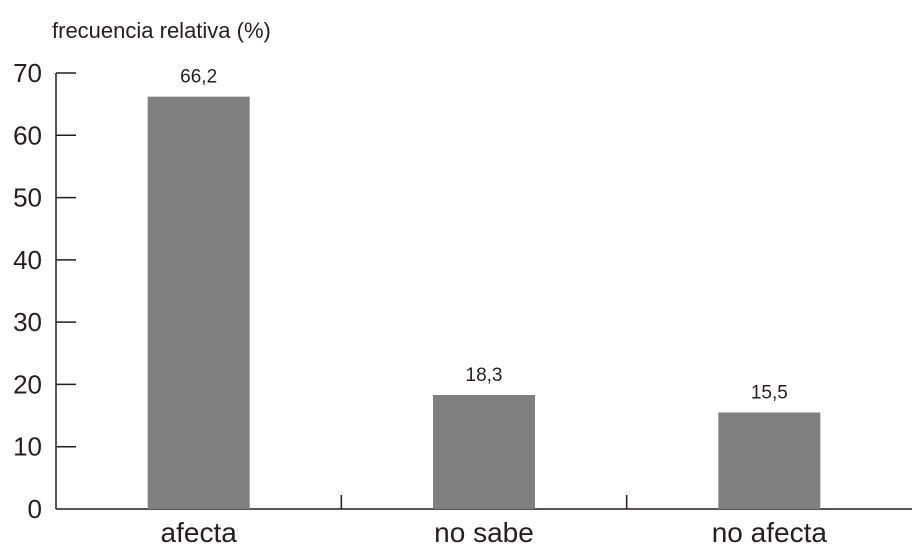 The width and height of the screenshot is (915, 548). What do you see at coordinates (27, 384) in the screenshot?
I see `y-tick-label: 20` at bounding box center [27, 384].